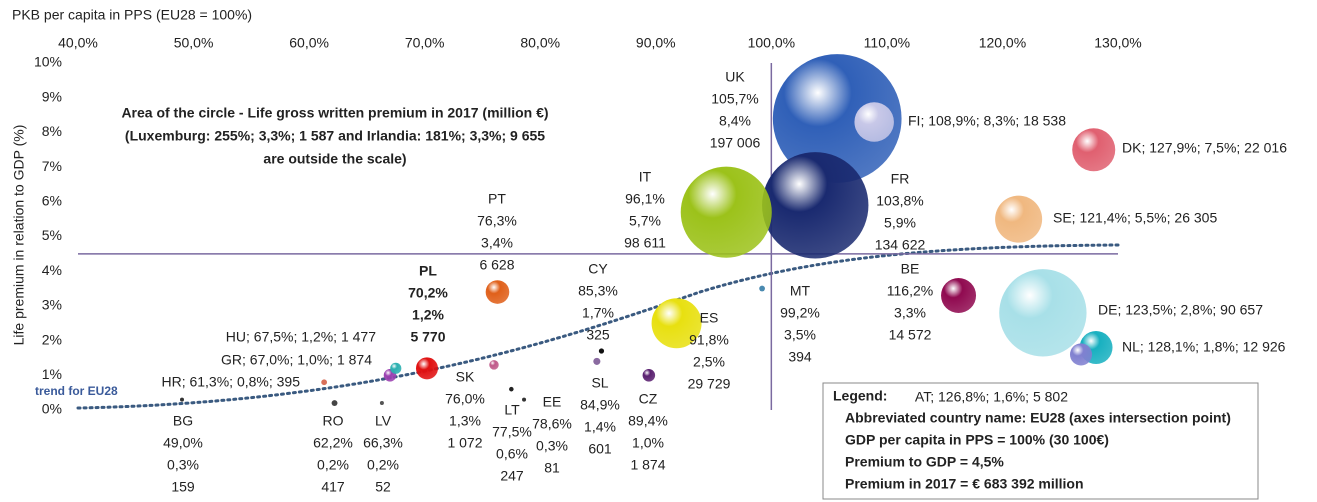 This screenshot has height=502, width=1317. Describe the element at coordinates (964, 484) in the screenshot. I see `legend-text: Premium in 2017 = € 683 392 million` at that location.